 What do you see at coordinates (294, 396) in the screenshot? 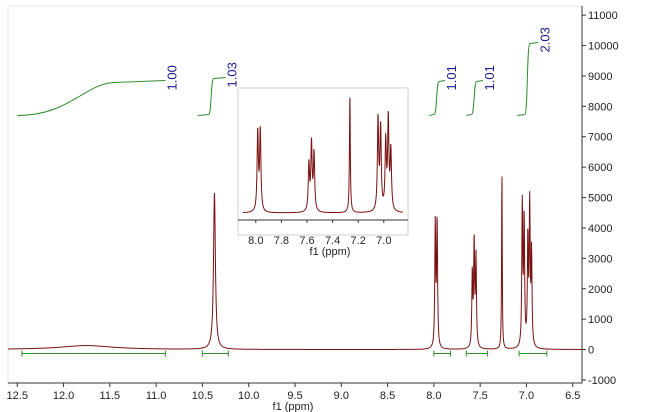
I see `x-tick-label: 9.5` at bounding box center [294, 396].